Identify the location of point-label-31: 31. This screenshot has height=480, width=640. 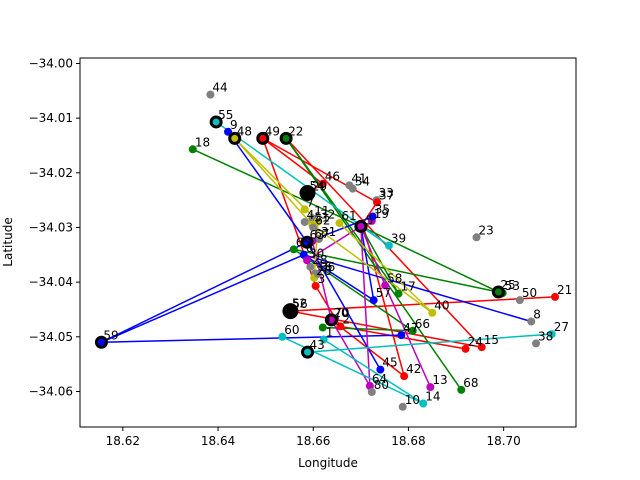
(328, 232).